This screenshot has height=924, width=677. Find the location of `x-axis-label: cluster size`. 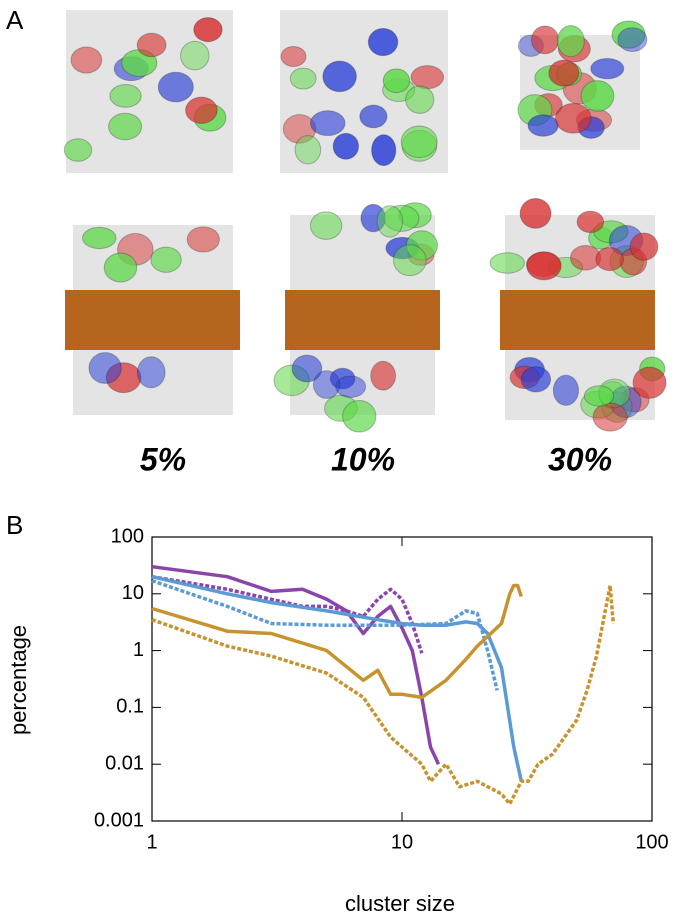

x-axis-label: cluster size is located at coordinates (400, 903).